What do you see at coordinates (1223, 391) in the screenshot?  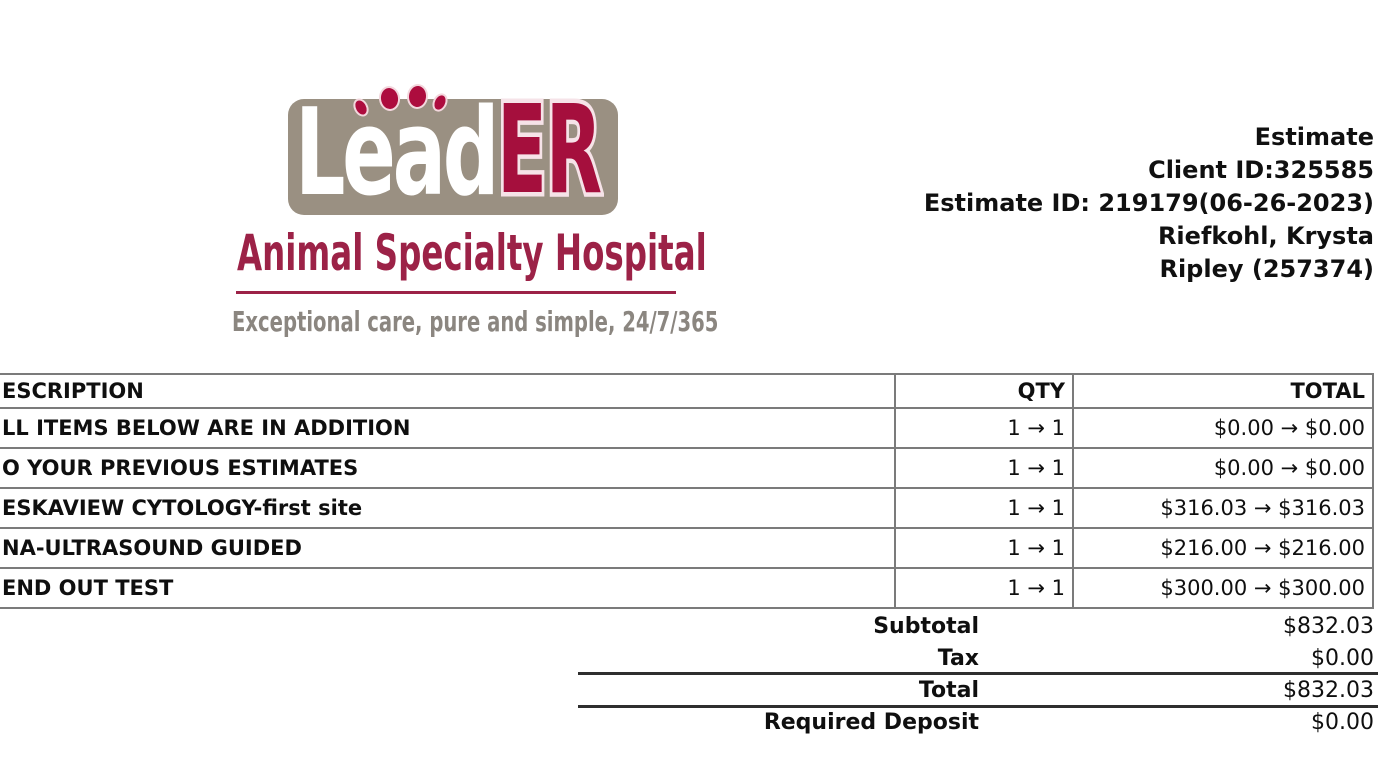 I see `header-total: TOTAL` at bounding box center [1223, 391].